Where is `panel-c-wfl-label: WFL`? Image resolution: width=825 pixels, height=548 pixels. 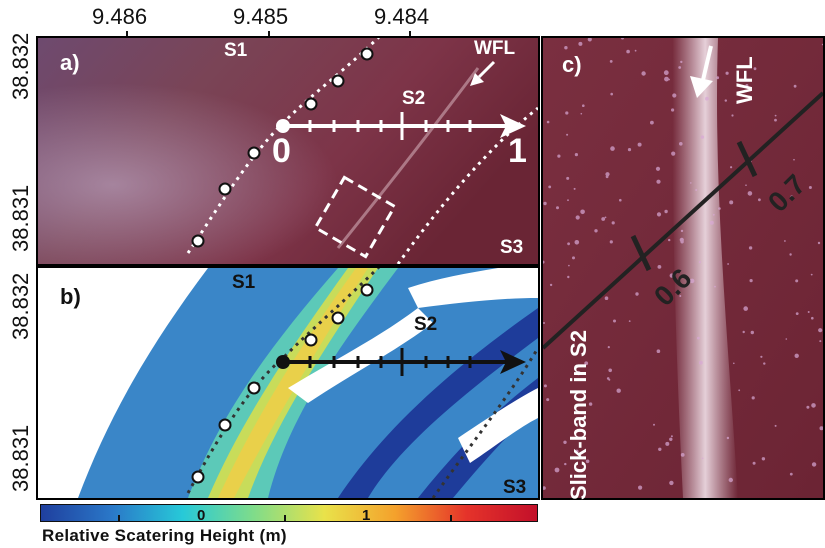 panel-c-wfl-label: WFL is located at coordinates (744, 80).